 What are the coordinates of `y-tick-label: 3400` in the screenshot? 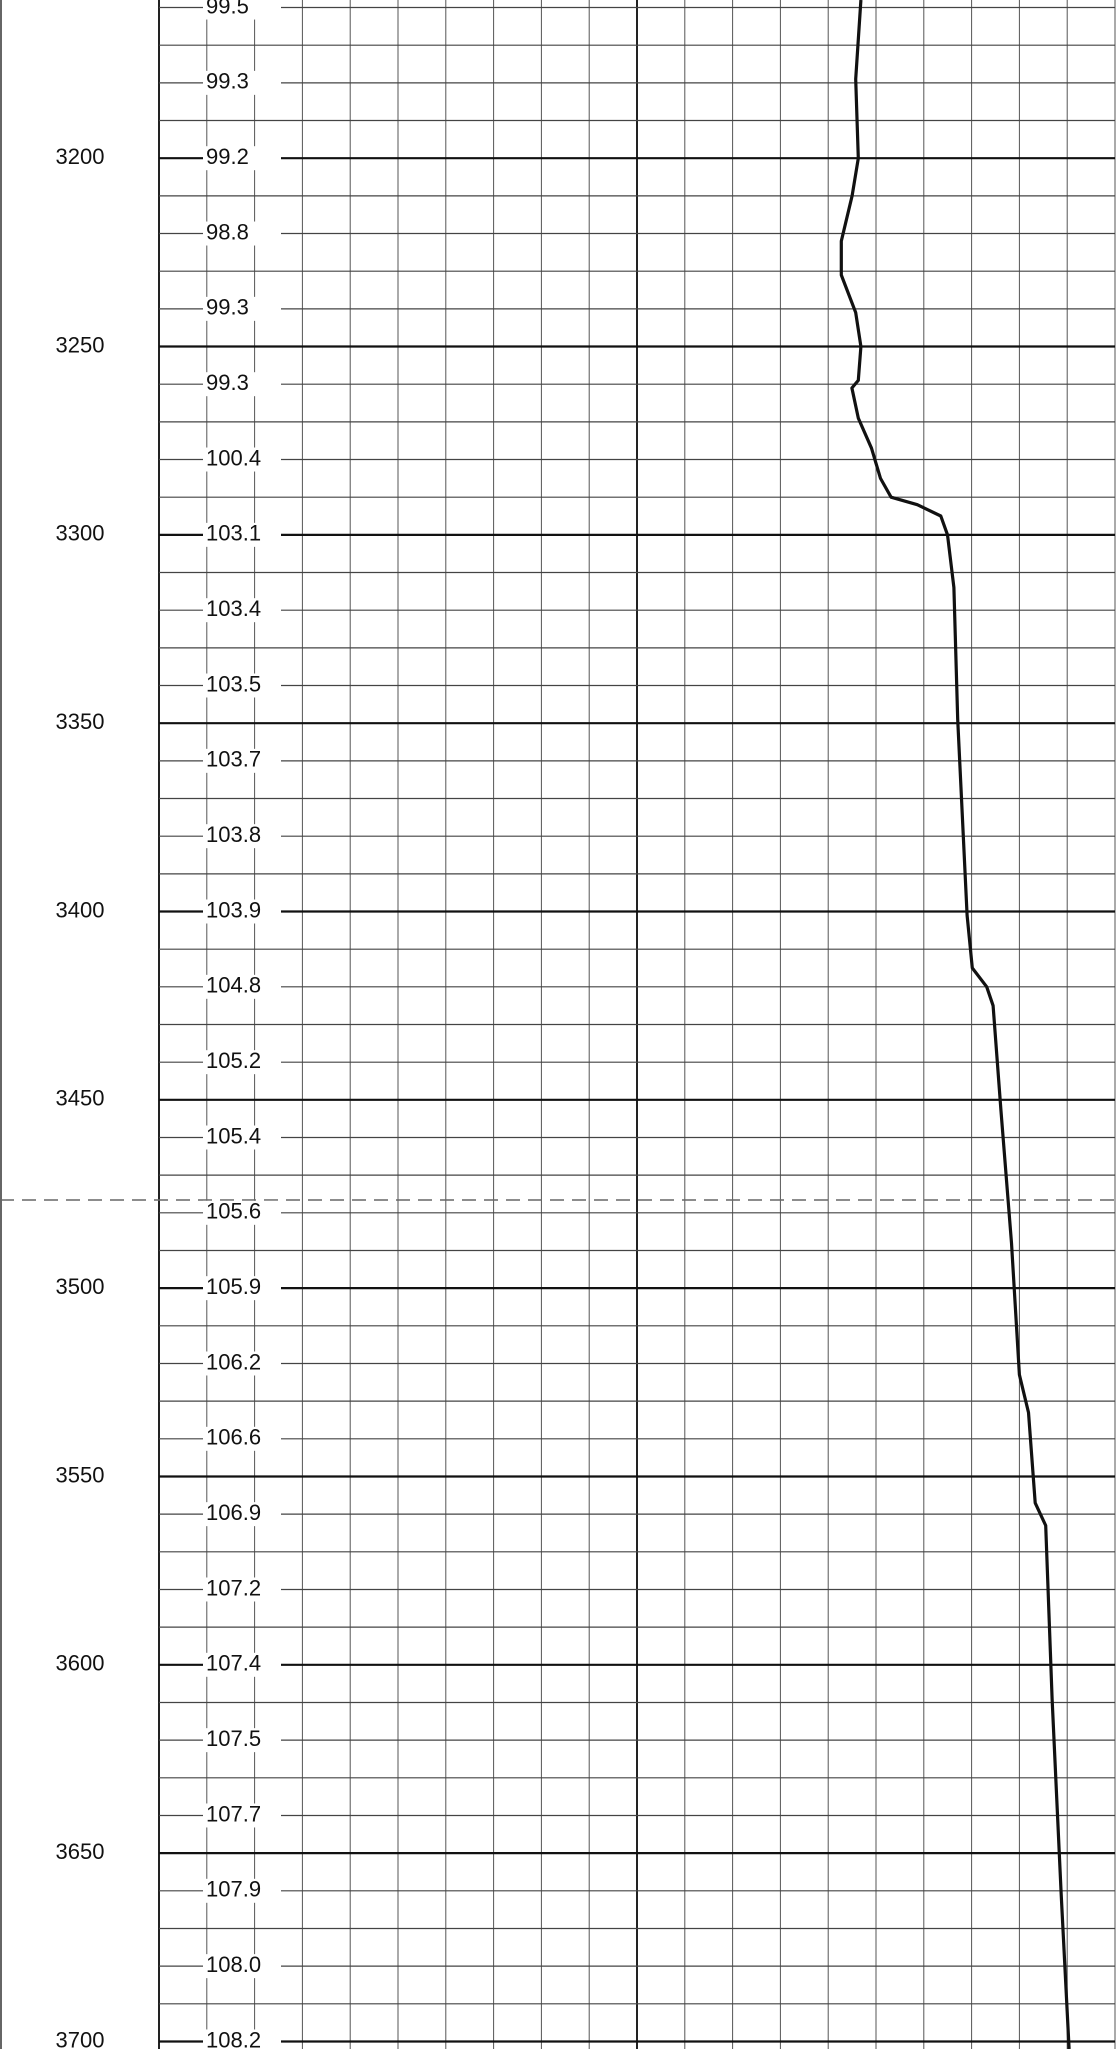 It's located at (80, 909).